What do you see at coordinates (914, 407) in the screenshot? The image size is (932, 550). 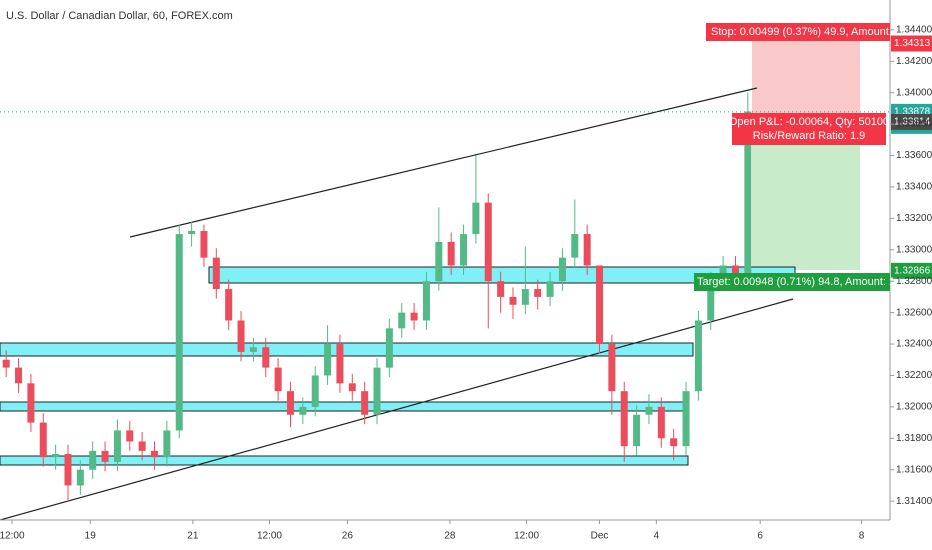 I see `y-tick-label: 1.32000` at bounding box center [914, 407].